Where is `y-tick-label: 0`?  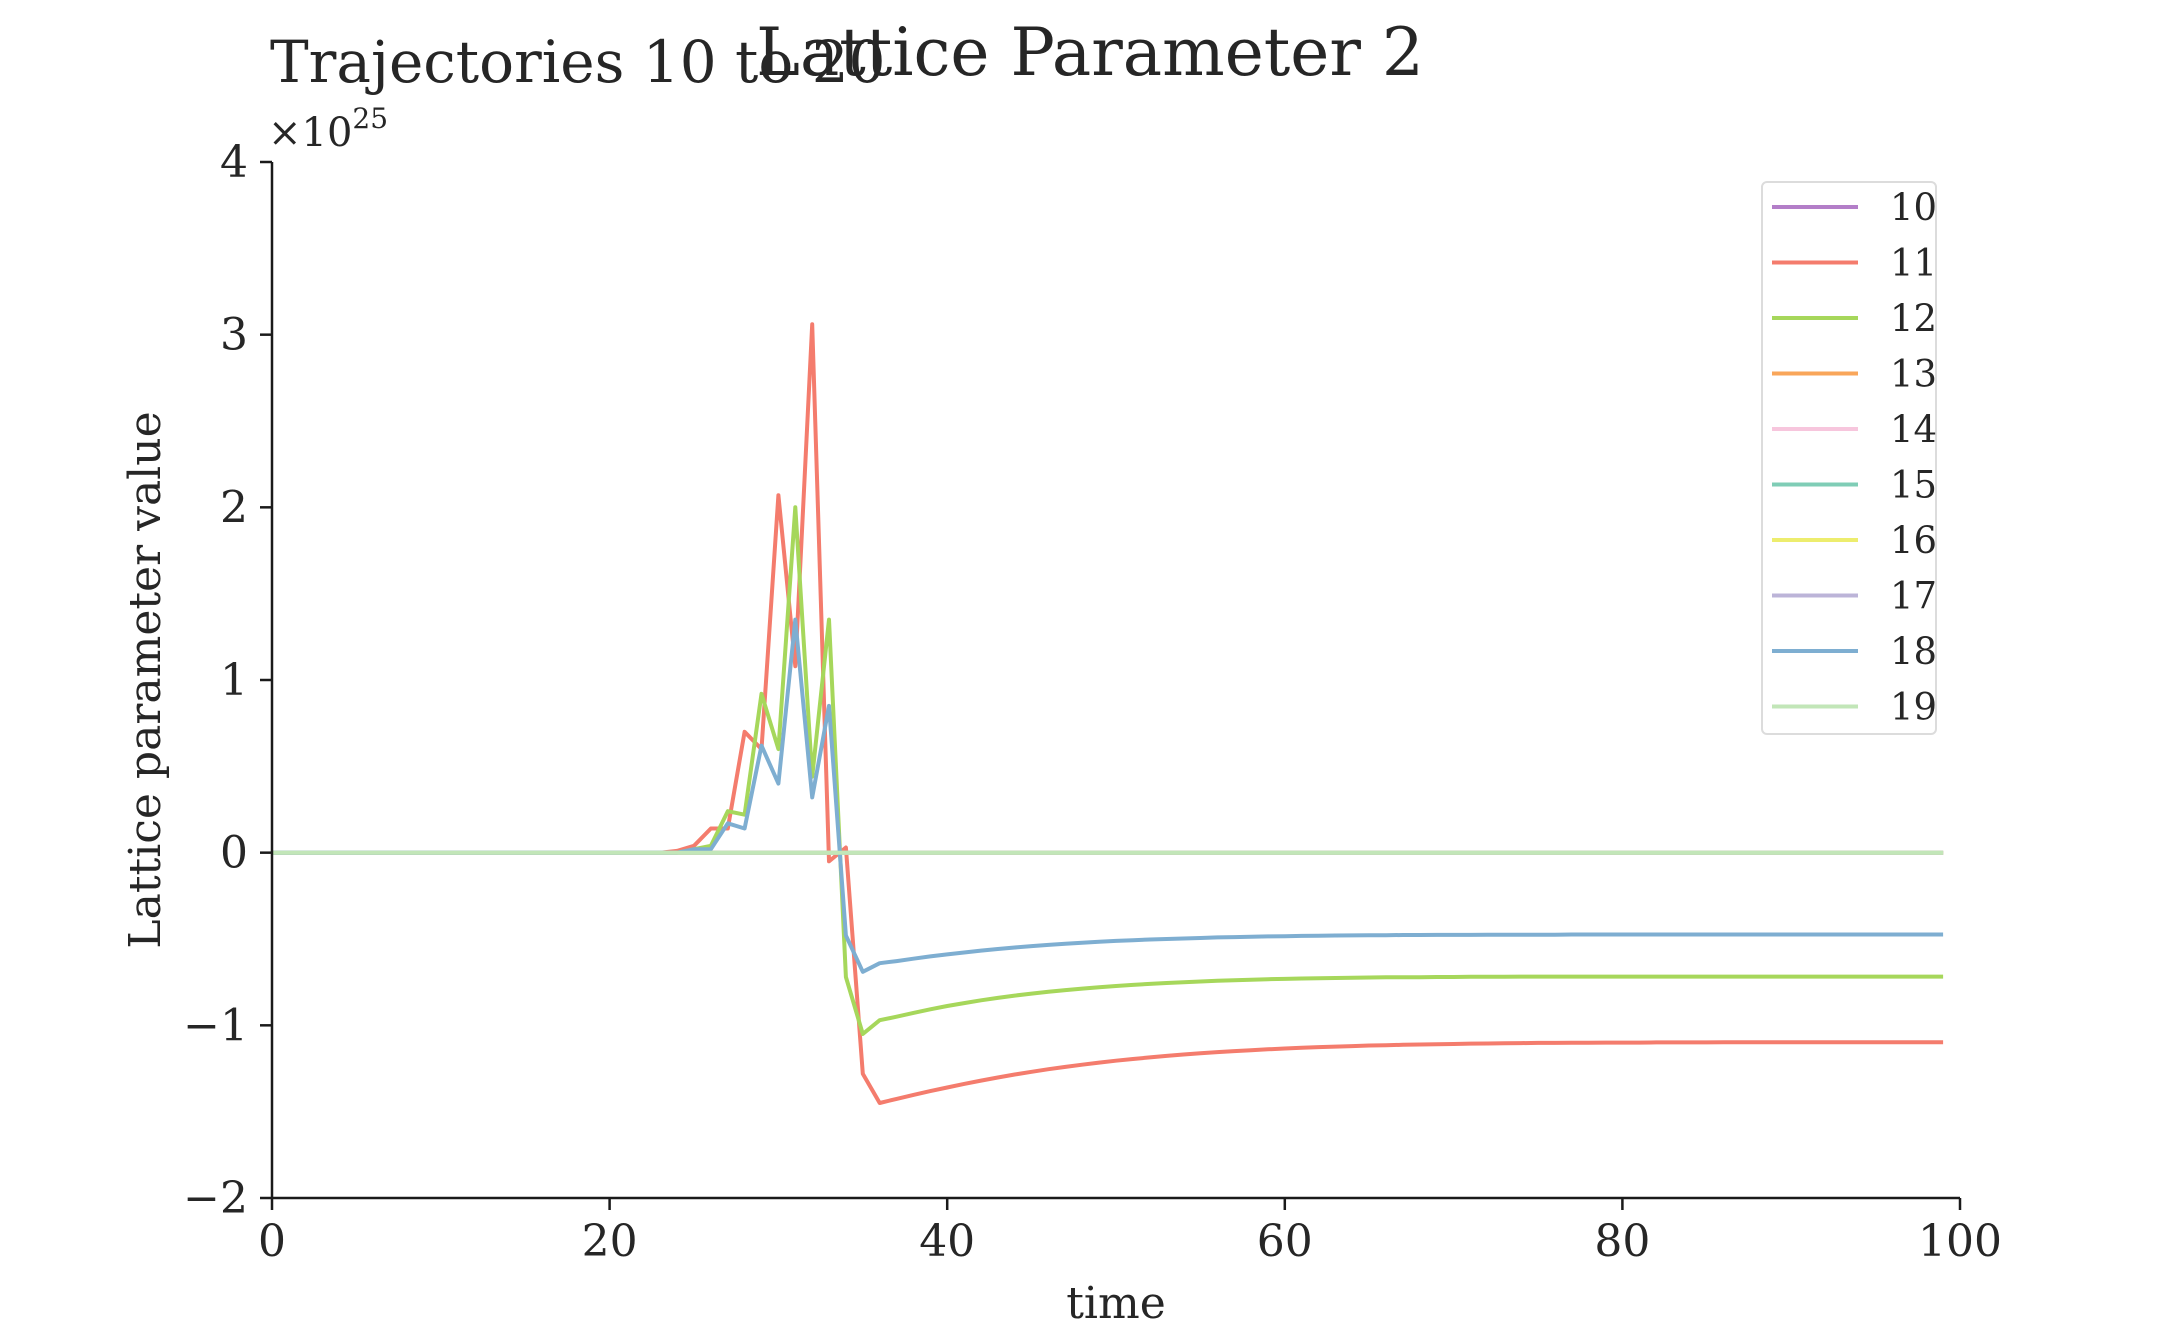
y-tick-label: 0 is located at coordinates (234, 853).